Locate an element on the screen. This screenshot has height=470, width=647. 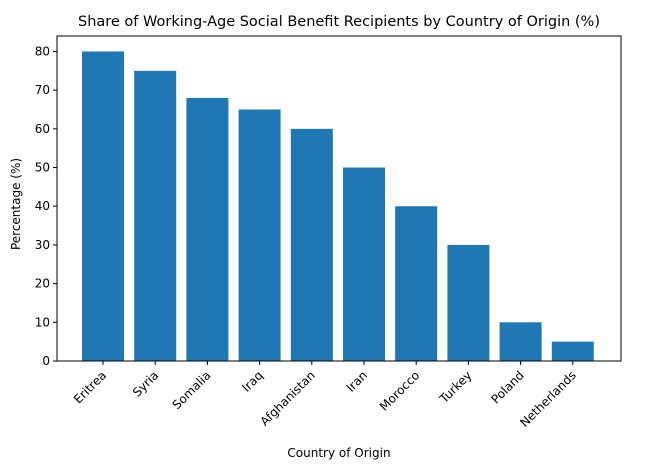
bar-turkey is located at coordinates (468, 302).